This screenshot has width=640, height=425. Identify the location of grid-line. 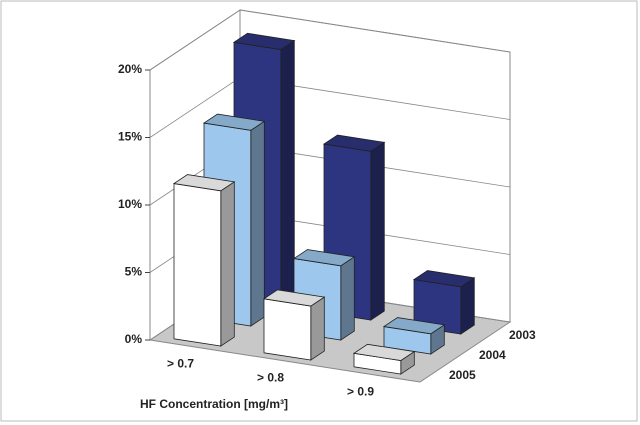
(330, 40).